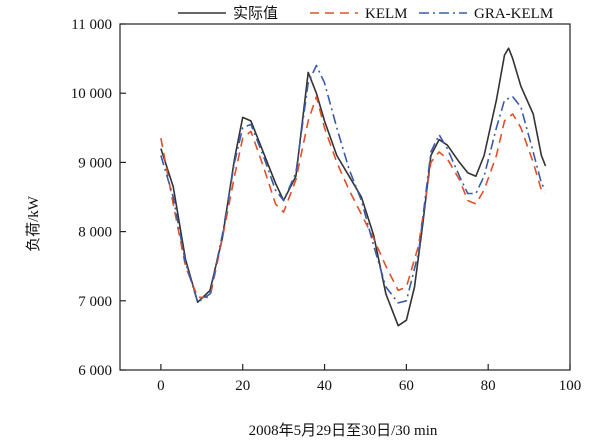  What do you see at coordinates (488, 386) in the screenshot?
I see `x-tick-label: 80` at bounding box center [488, 386].